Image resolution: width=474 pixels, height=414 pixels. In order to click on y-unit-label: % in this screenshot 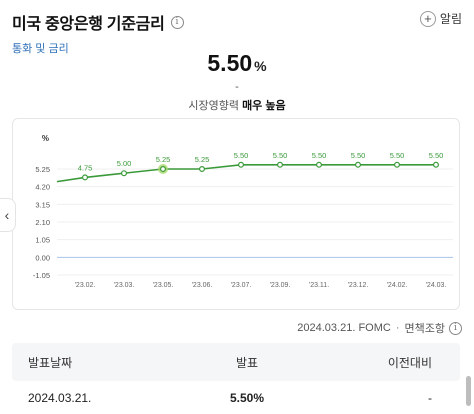, I will do `click(45, 138)`.